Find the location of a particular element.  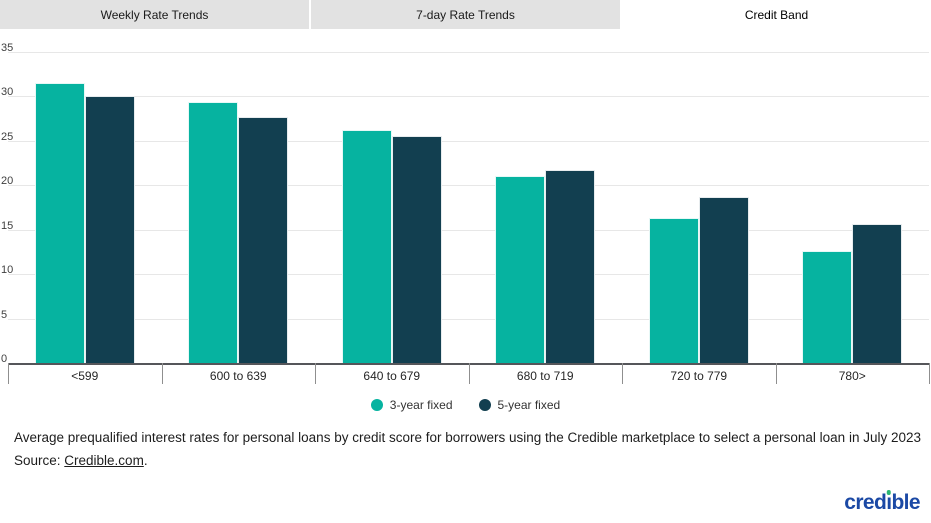

bar-5-year-fixed-600 to 639 is located at coordinates (263, 239).